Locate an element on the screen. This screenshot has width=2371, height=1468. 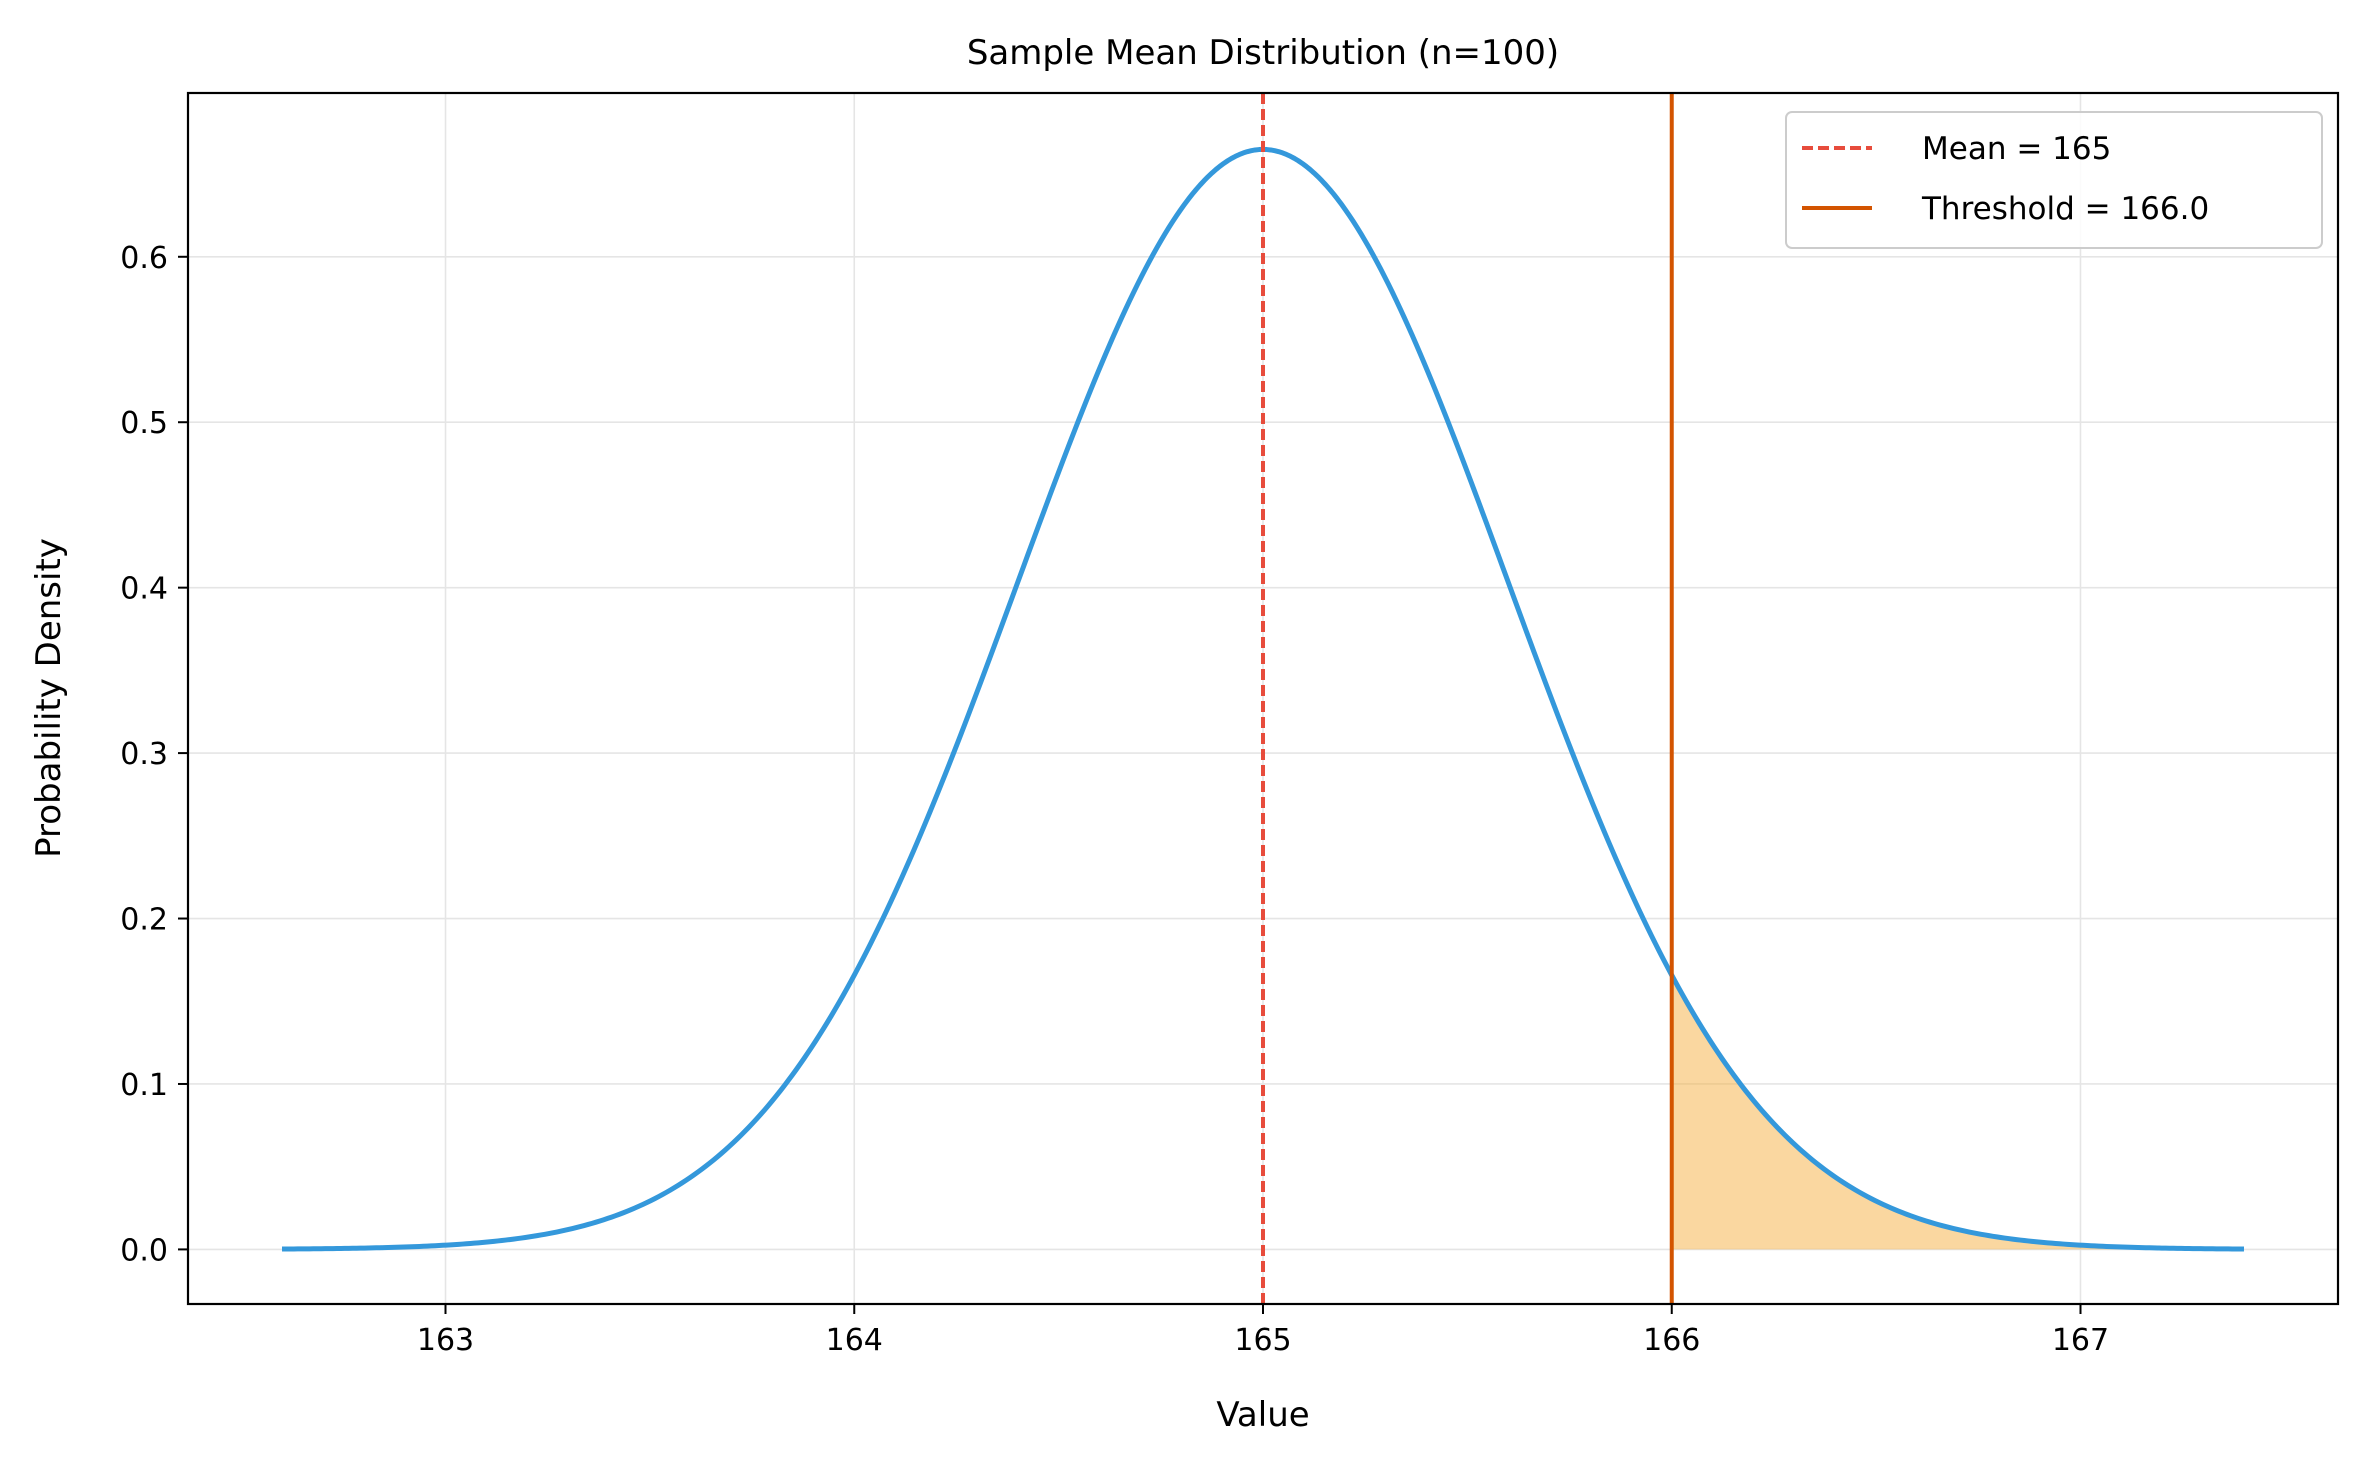
y-tick-label: 0.0 is located at coordinates (144, 1250).